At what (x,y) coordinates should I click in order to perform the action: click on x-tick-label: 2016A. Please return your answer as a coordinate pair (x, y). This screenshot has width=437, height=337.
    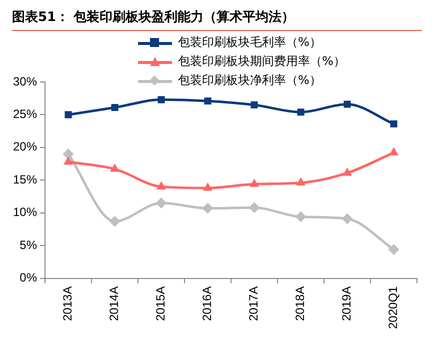
    Looking at the image, I should click on (207, 303).